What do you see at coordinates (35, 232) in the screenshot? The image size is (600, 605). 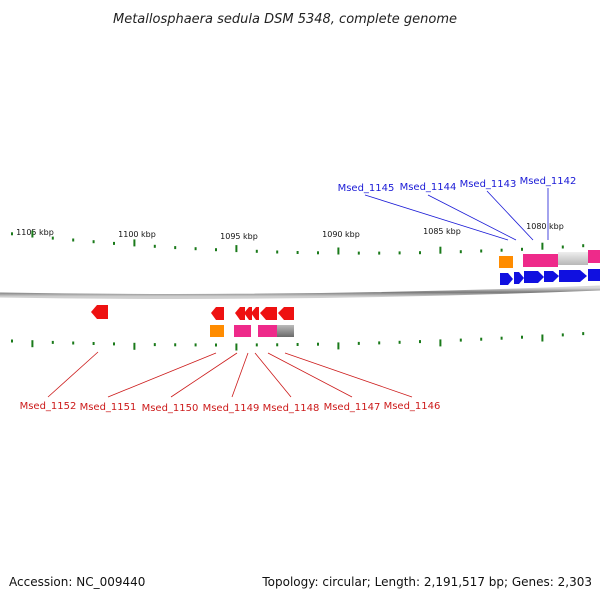 I see `tick-label-1105: 1105 kbp` at bounding box center [35, 232].